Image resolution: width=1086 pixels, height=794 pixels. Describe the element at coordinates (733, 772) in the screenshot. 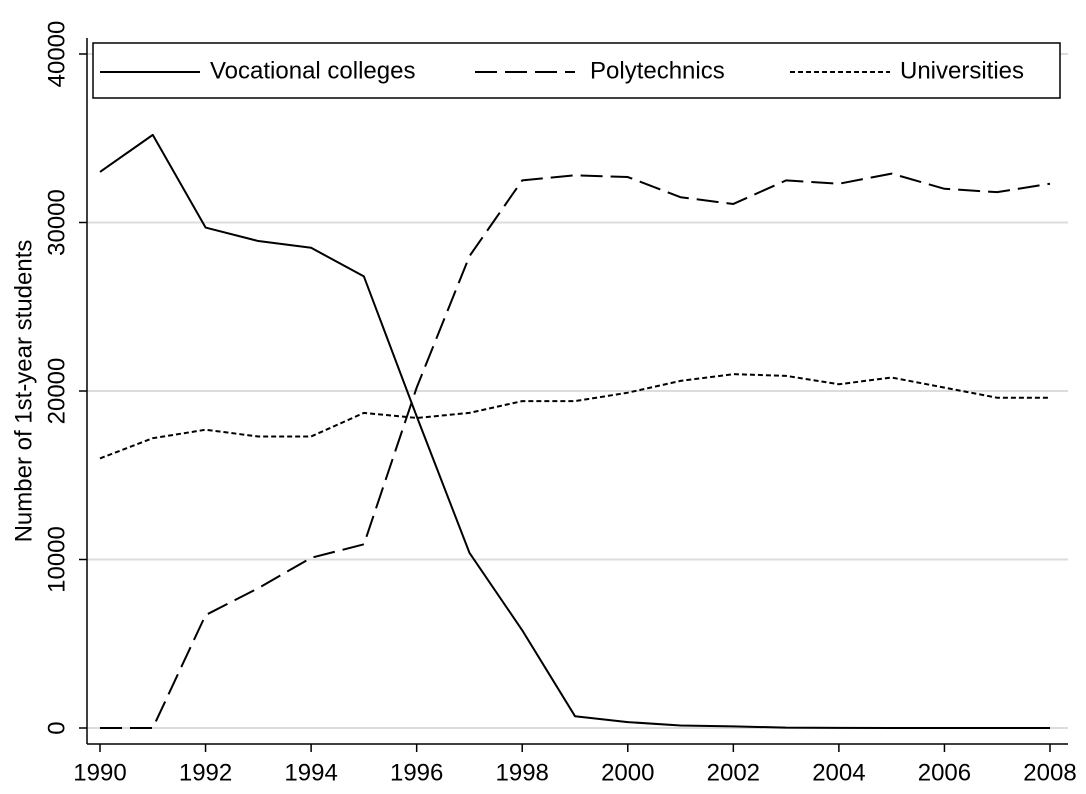

I see `x-tick-label: 2002` at that location.